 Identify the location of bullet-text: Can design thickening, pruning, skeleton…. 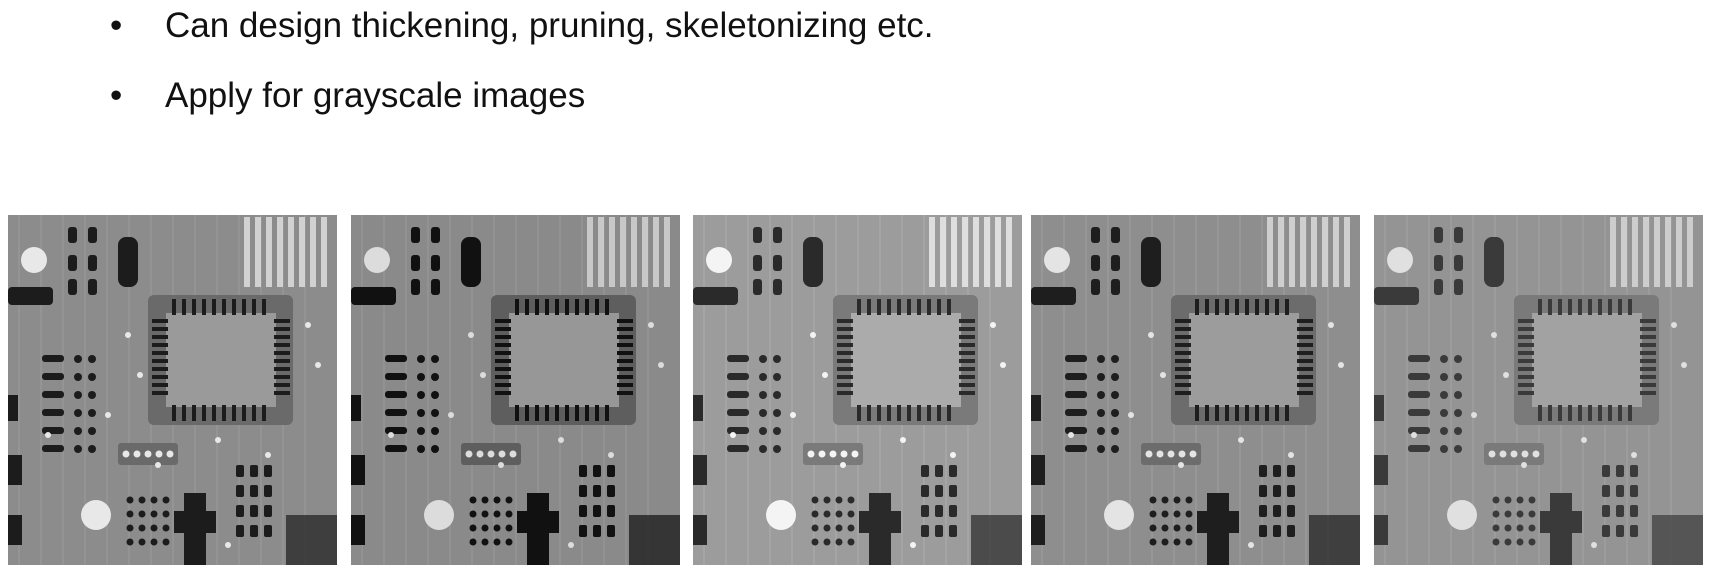
(549, 25).